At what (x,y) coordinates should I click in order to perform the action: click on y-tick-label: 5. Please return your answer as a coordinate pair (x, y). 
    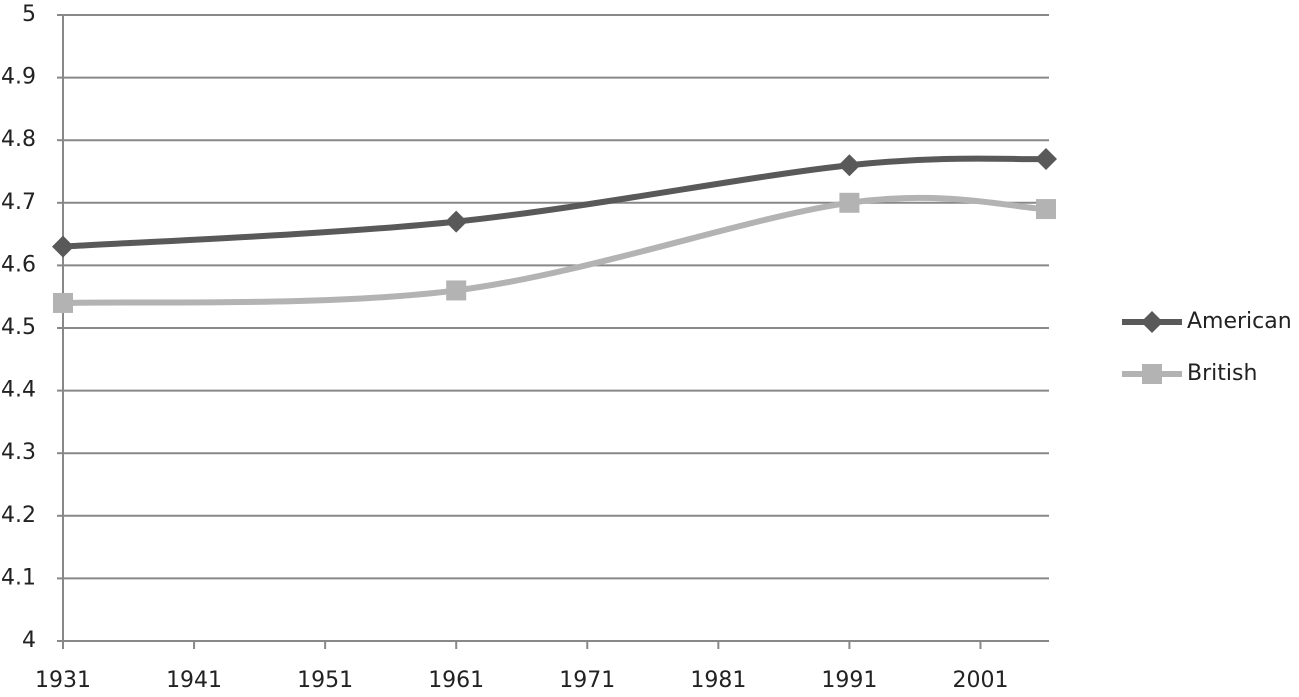
    Looking at the image, I should click on (29, 14).